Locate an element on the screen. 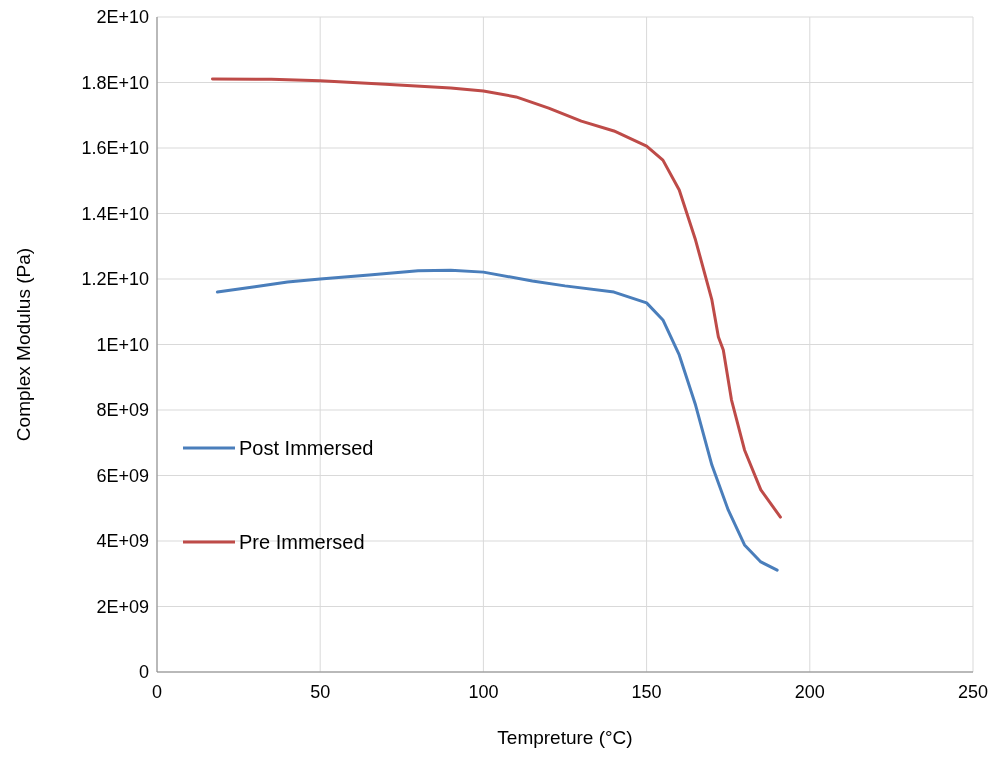 This screenshot has height=764, width=1007. y-tick-label: 2E+09 is located at coordinates (122, 606).